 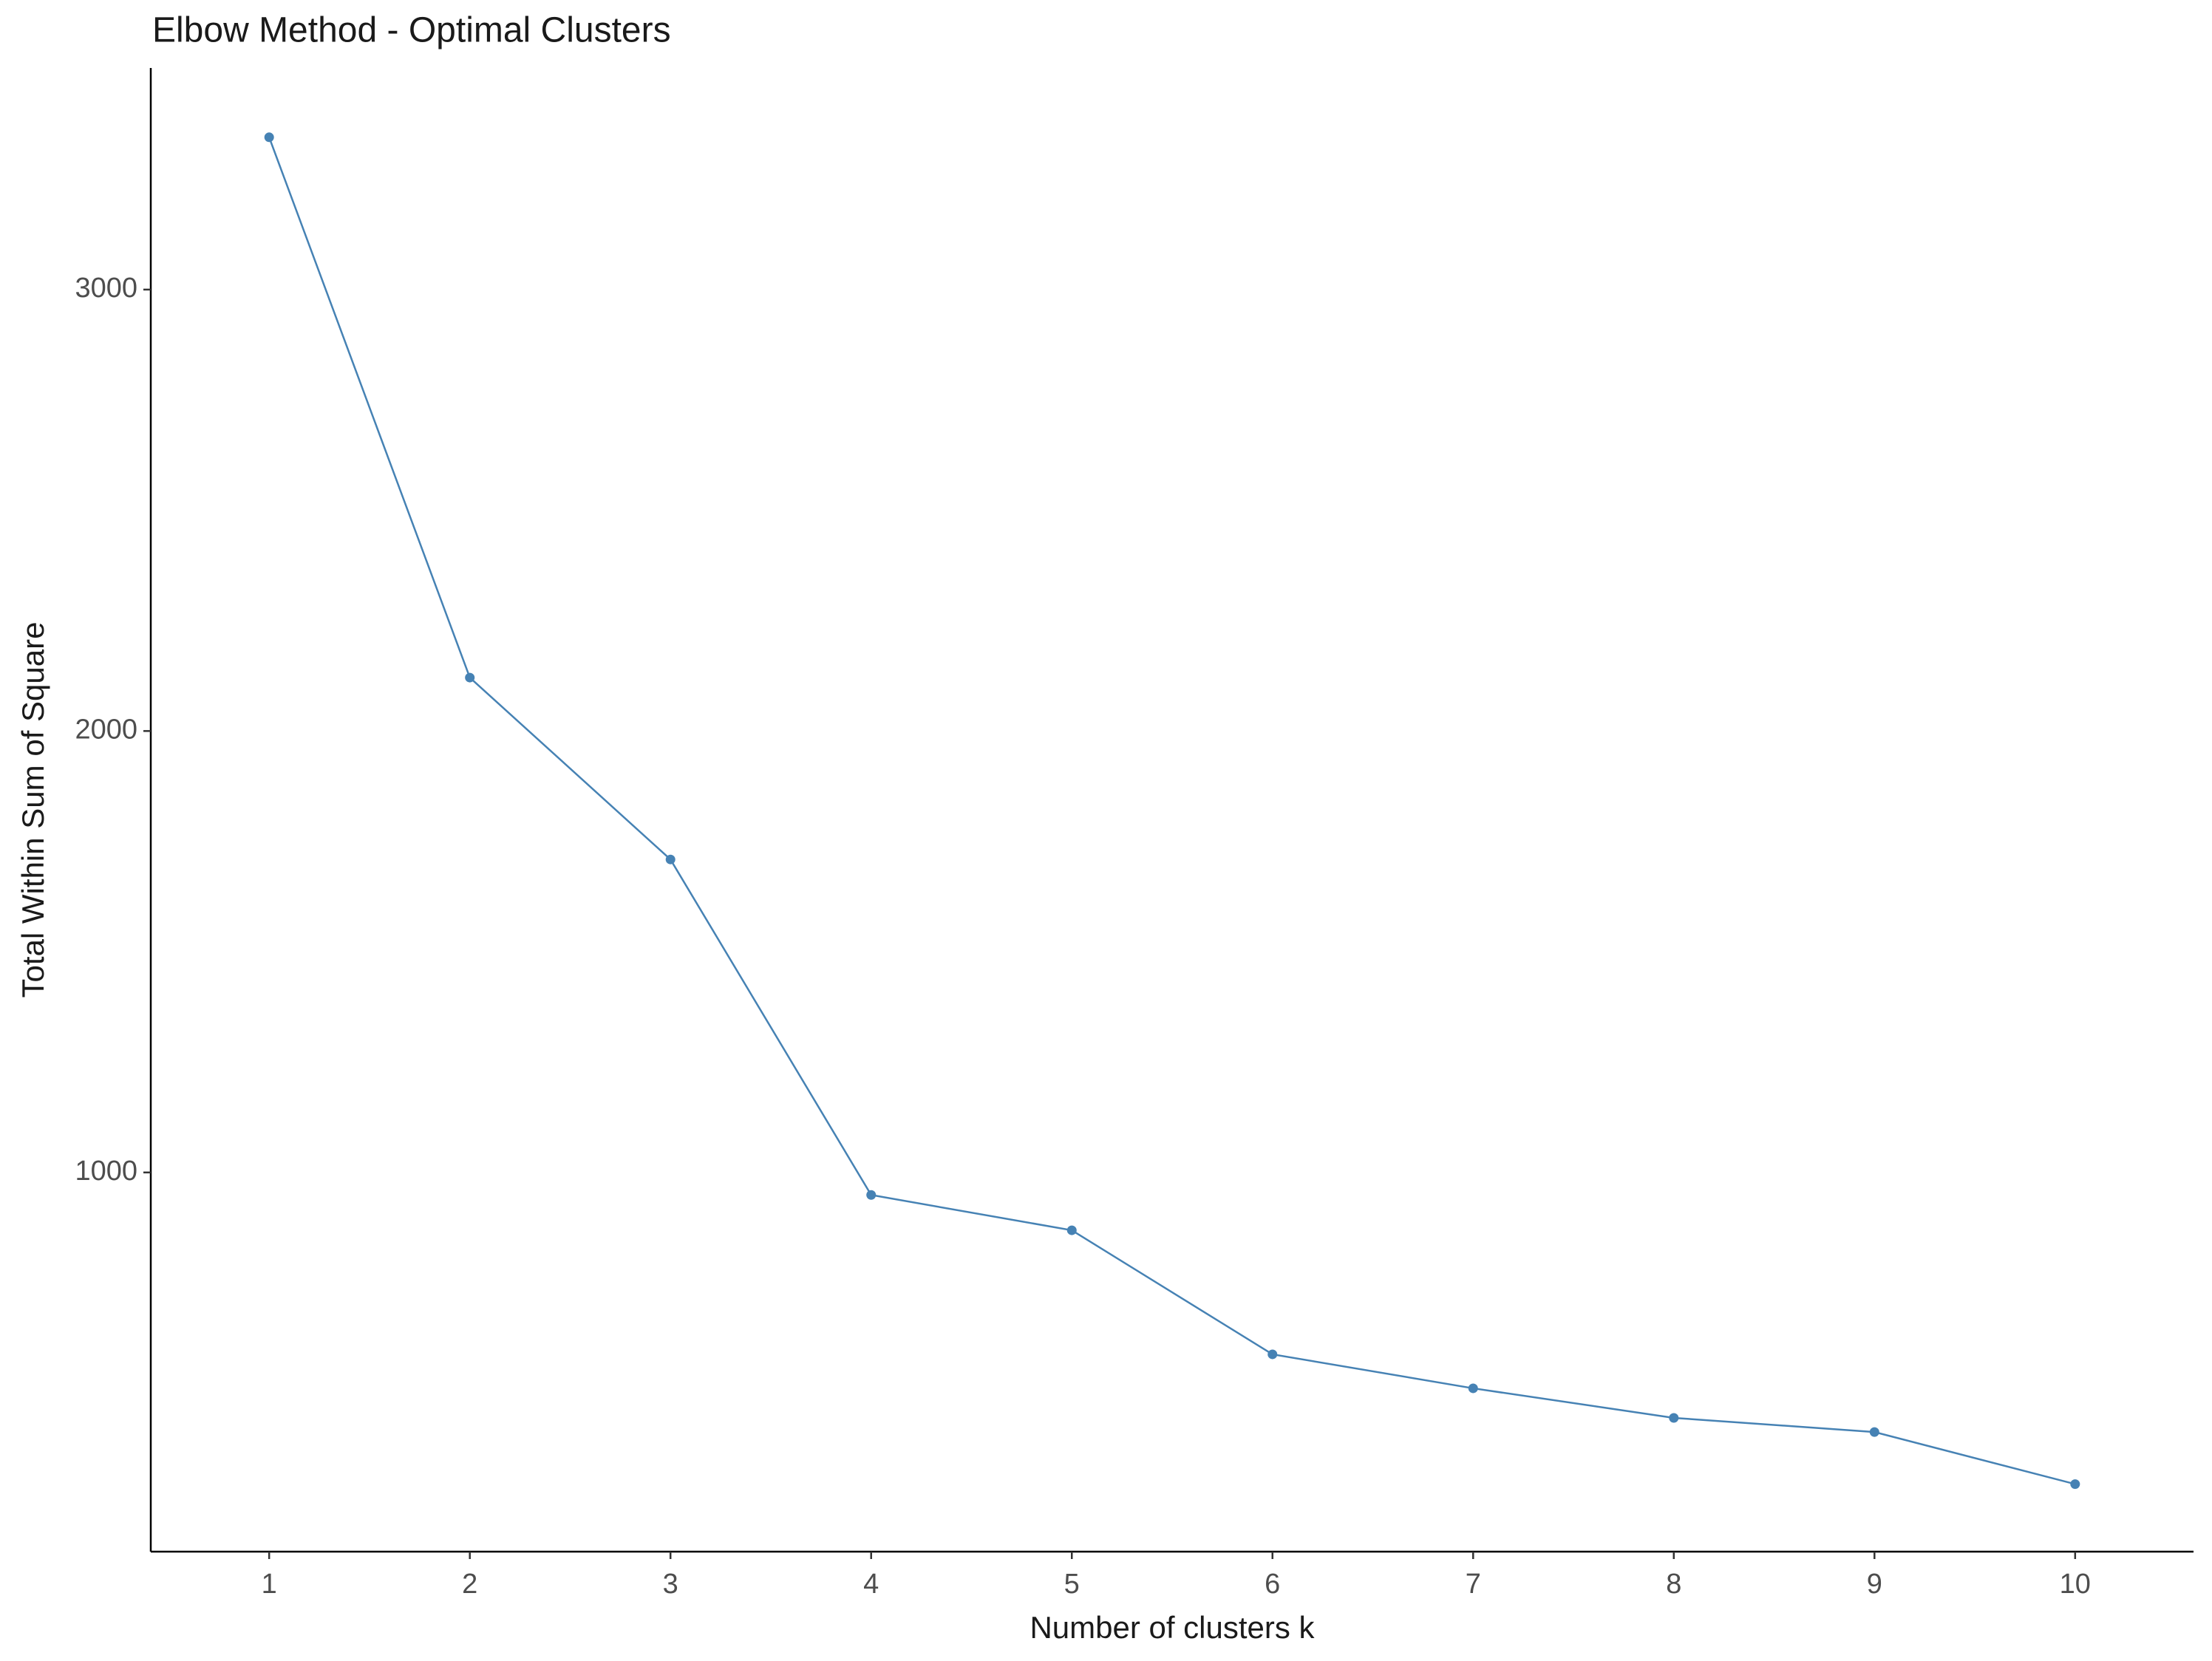 What do you see at coordinates (1673, 1584) in the screenshot?
I see `x-tick-label: 8` at bounding box center [1673, 1584].